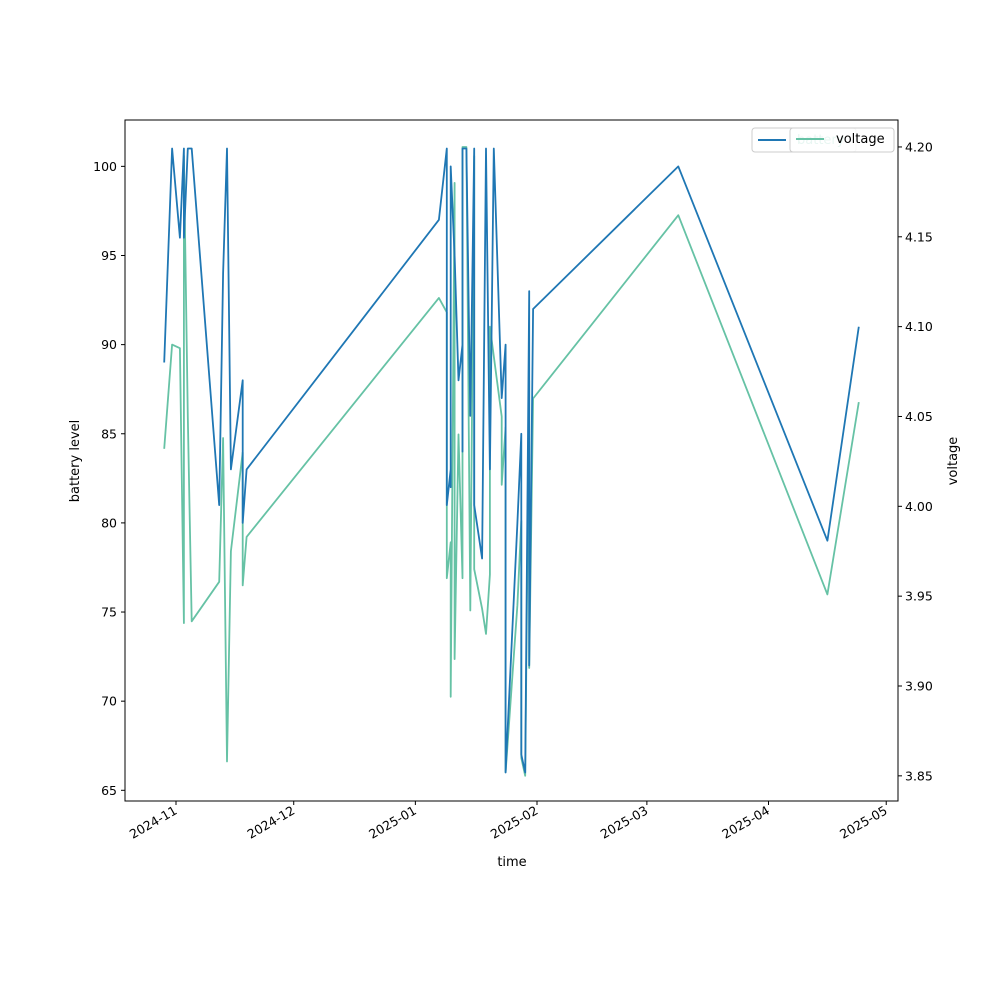 The image size is (1000, 1000). What do you see at coordinates (919, 596) in the screenshot?
I see `y2-tick-label: 3.95` at bounding box center [919, 596].